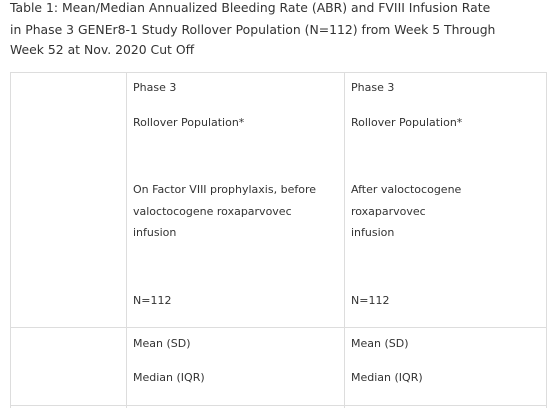 The height and width of the screenshot is (408, 554). I want to click on header-condition: valoctocogene roxaparvovec, so click(212, 211).